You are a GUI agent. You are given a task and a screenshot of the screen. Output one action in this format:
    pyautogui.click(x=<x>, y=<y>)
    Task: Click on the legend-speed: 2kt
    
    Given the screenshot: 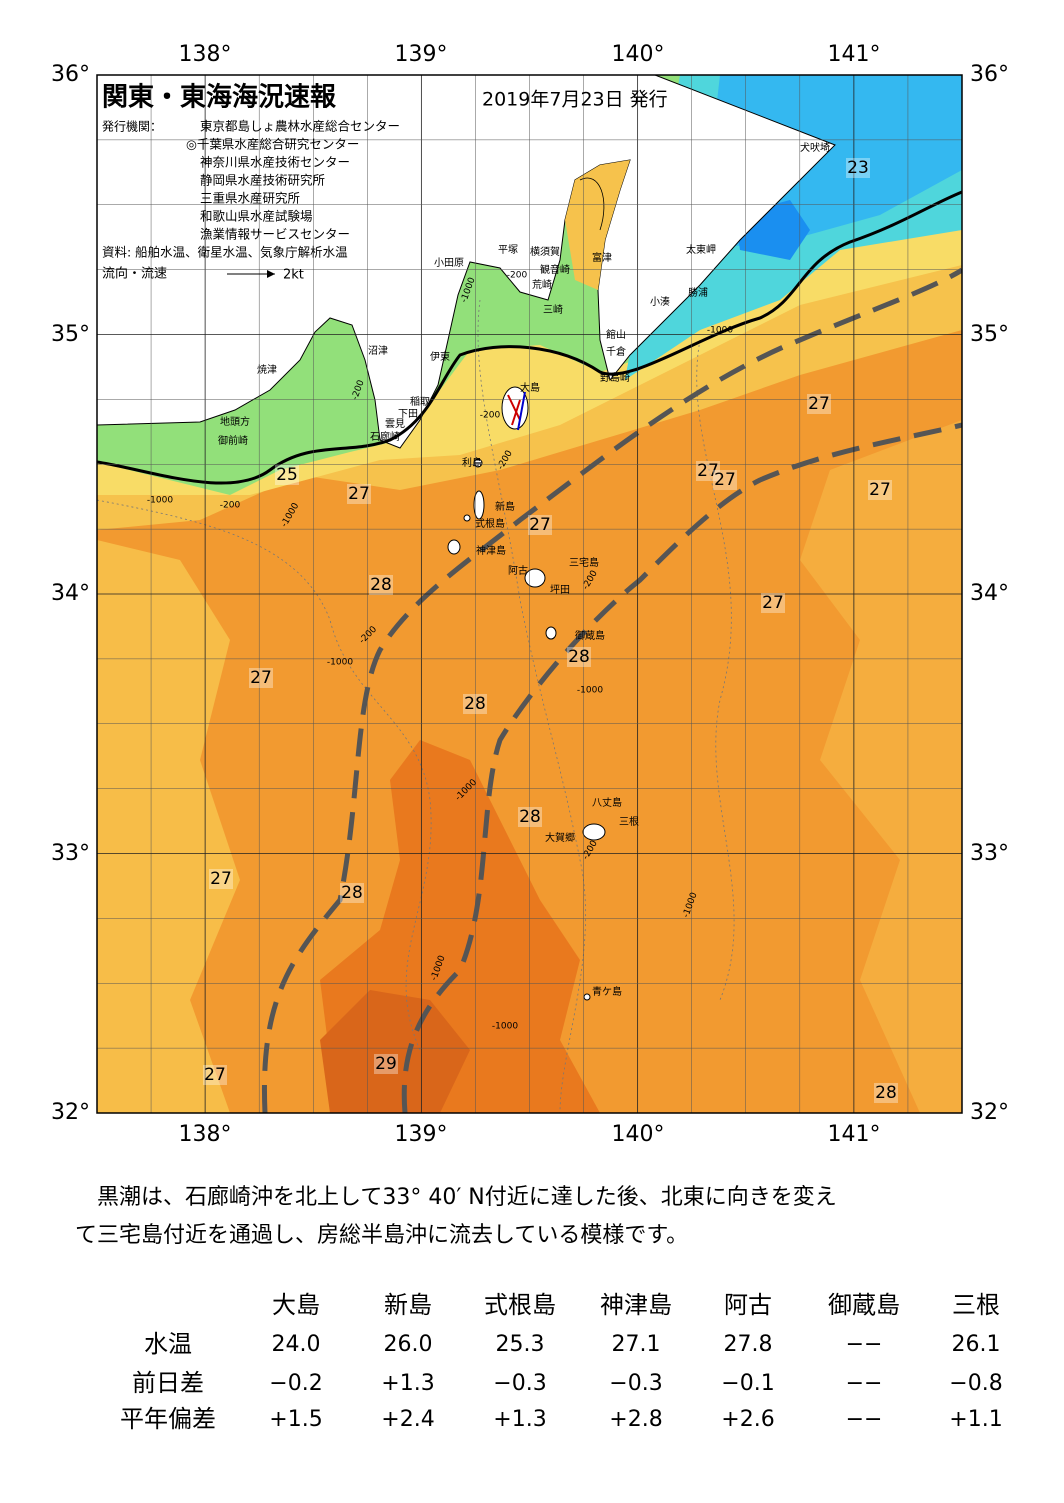 What is the action you would take?
    pyautogui.click(x=293, y=275)
    